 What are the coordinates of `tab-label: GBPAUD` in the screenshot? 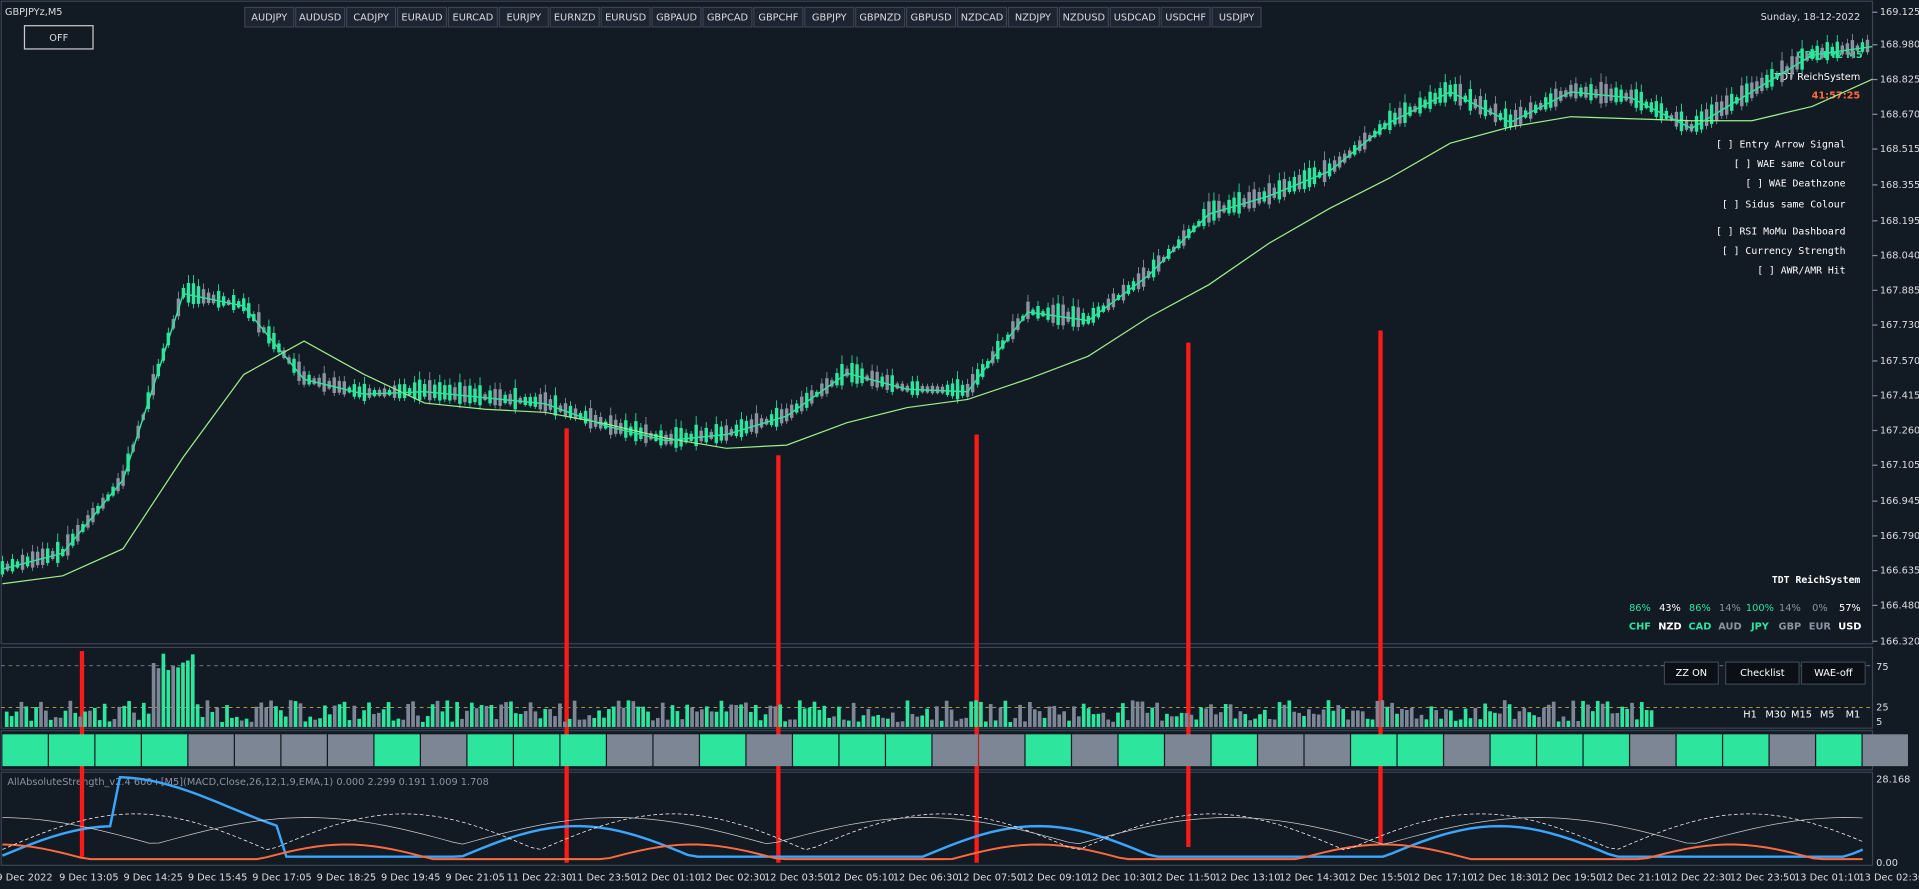 It's located at (676, 18).